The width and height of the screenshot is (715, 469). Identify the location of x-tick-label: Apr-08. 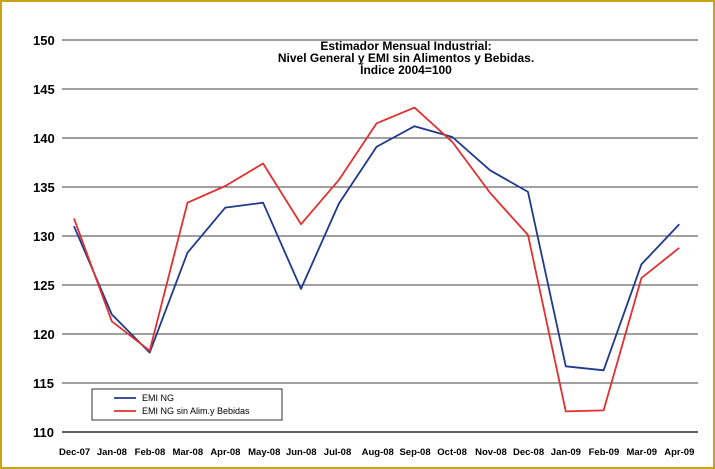
(225, 452).